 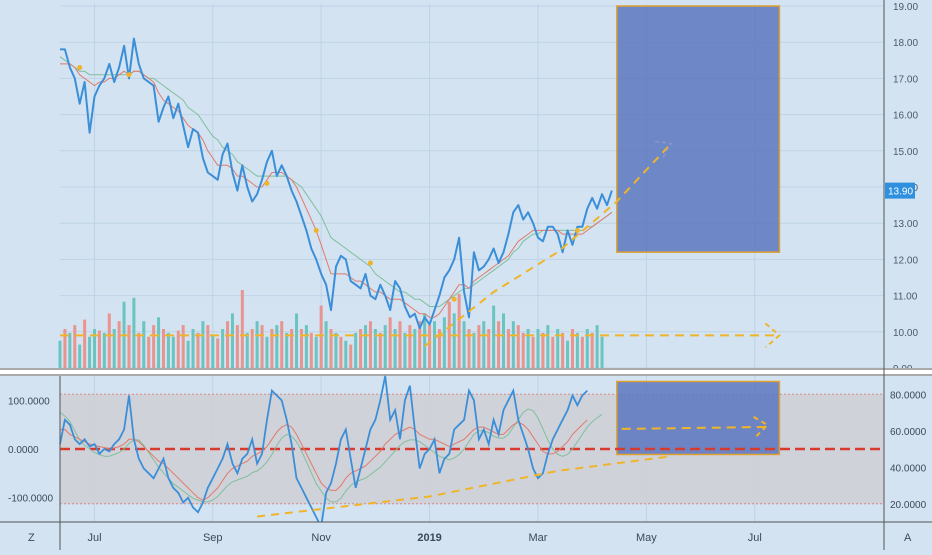 What do you see at coordinates (905, 297) in the screenshot?
I see `price-tick-label: 11.00` at bounding box center [905, 297].